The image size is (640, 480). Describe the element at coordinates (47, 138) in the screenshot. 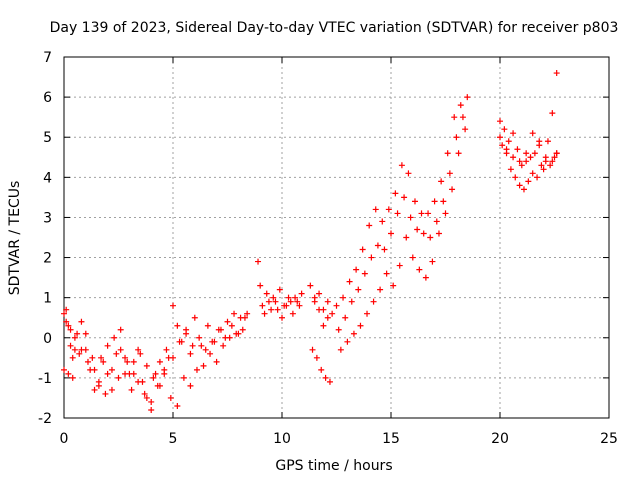

I see `y-tick-label: 5` at that location.